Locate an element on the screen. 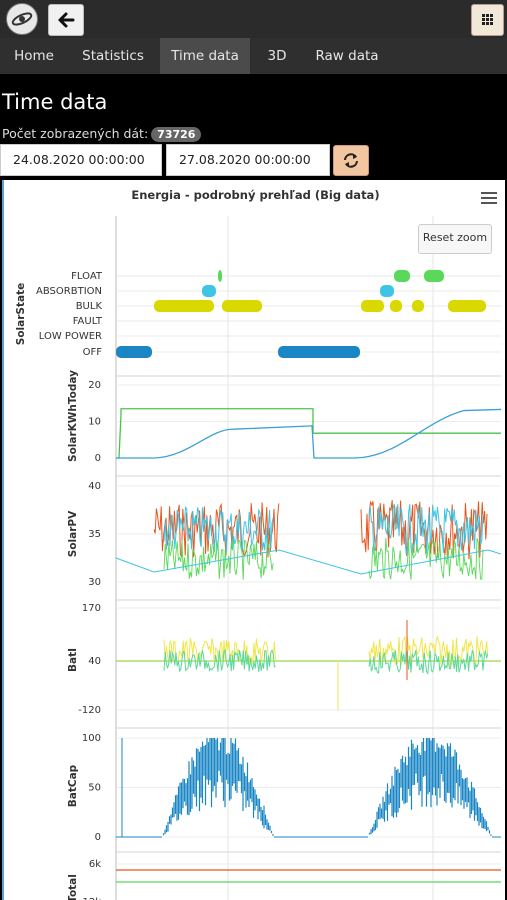 This screenshot has height=900, width=507. grid-icon is located at coordinates (487, 19).